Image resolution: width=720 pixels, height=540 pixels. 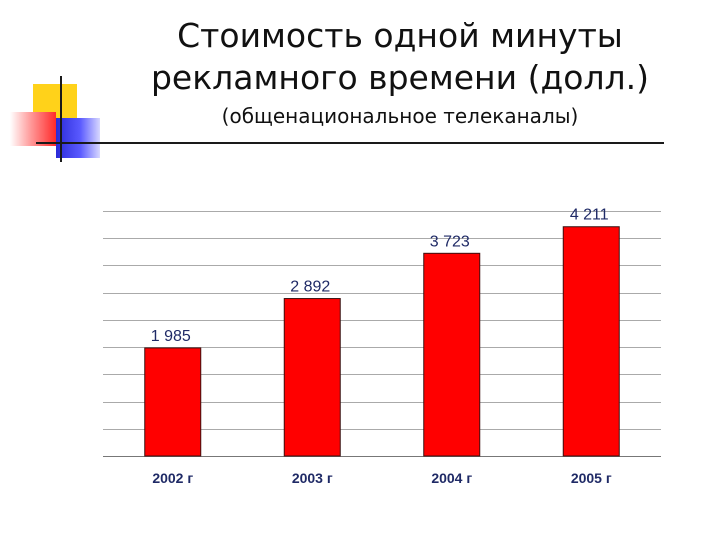 What do you see at coordinates (312, 478) in the screenshot?
I see `x-tick-label: 2003 г` at bounding box center [312, 478].